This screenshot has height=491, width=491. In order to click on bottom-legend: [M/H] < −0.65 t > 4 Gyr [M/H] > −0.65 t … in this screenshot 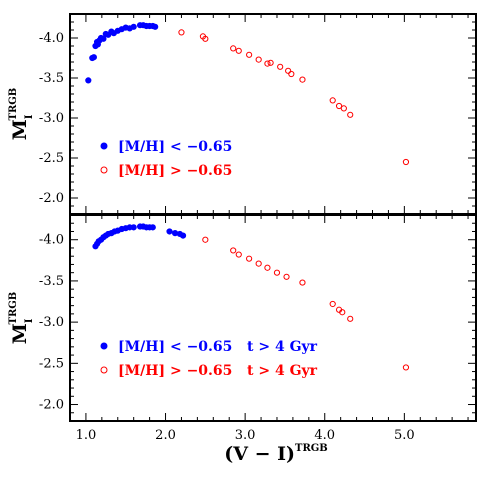, I will do `click(209, 359)`.